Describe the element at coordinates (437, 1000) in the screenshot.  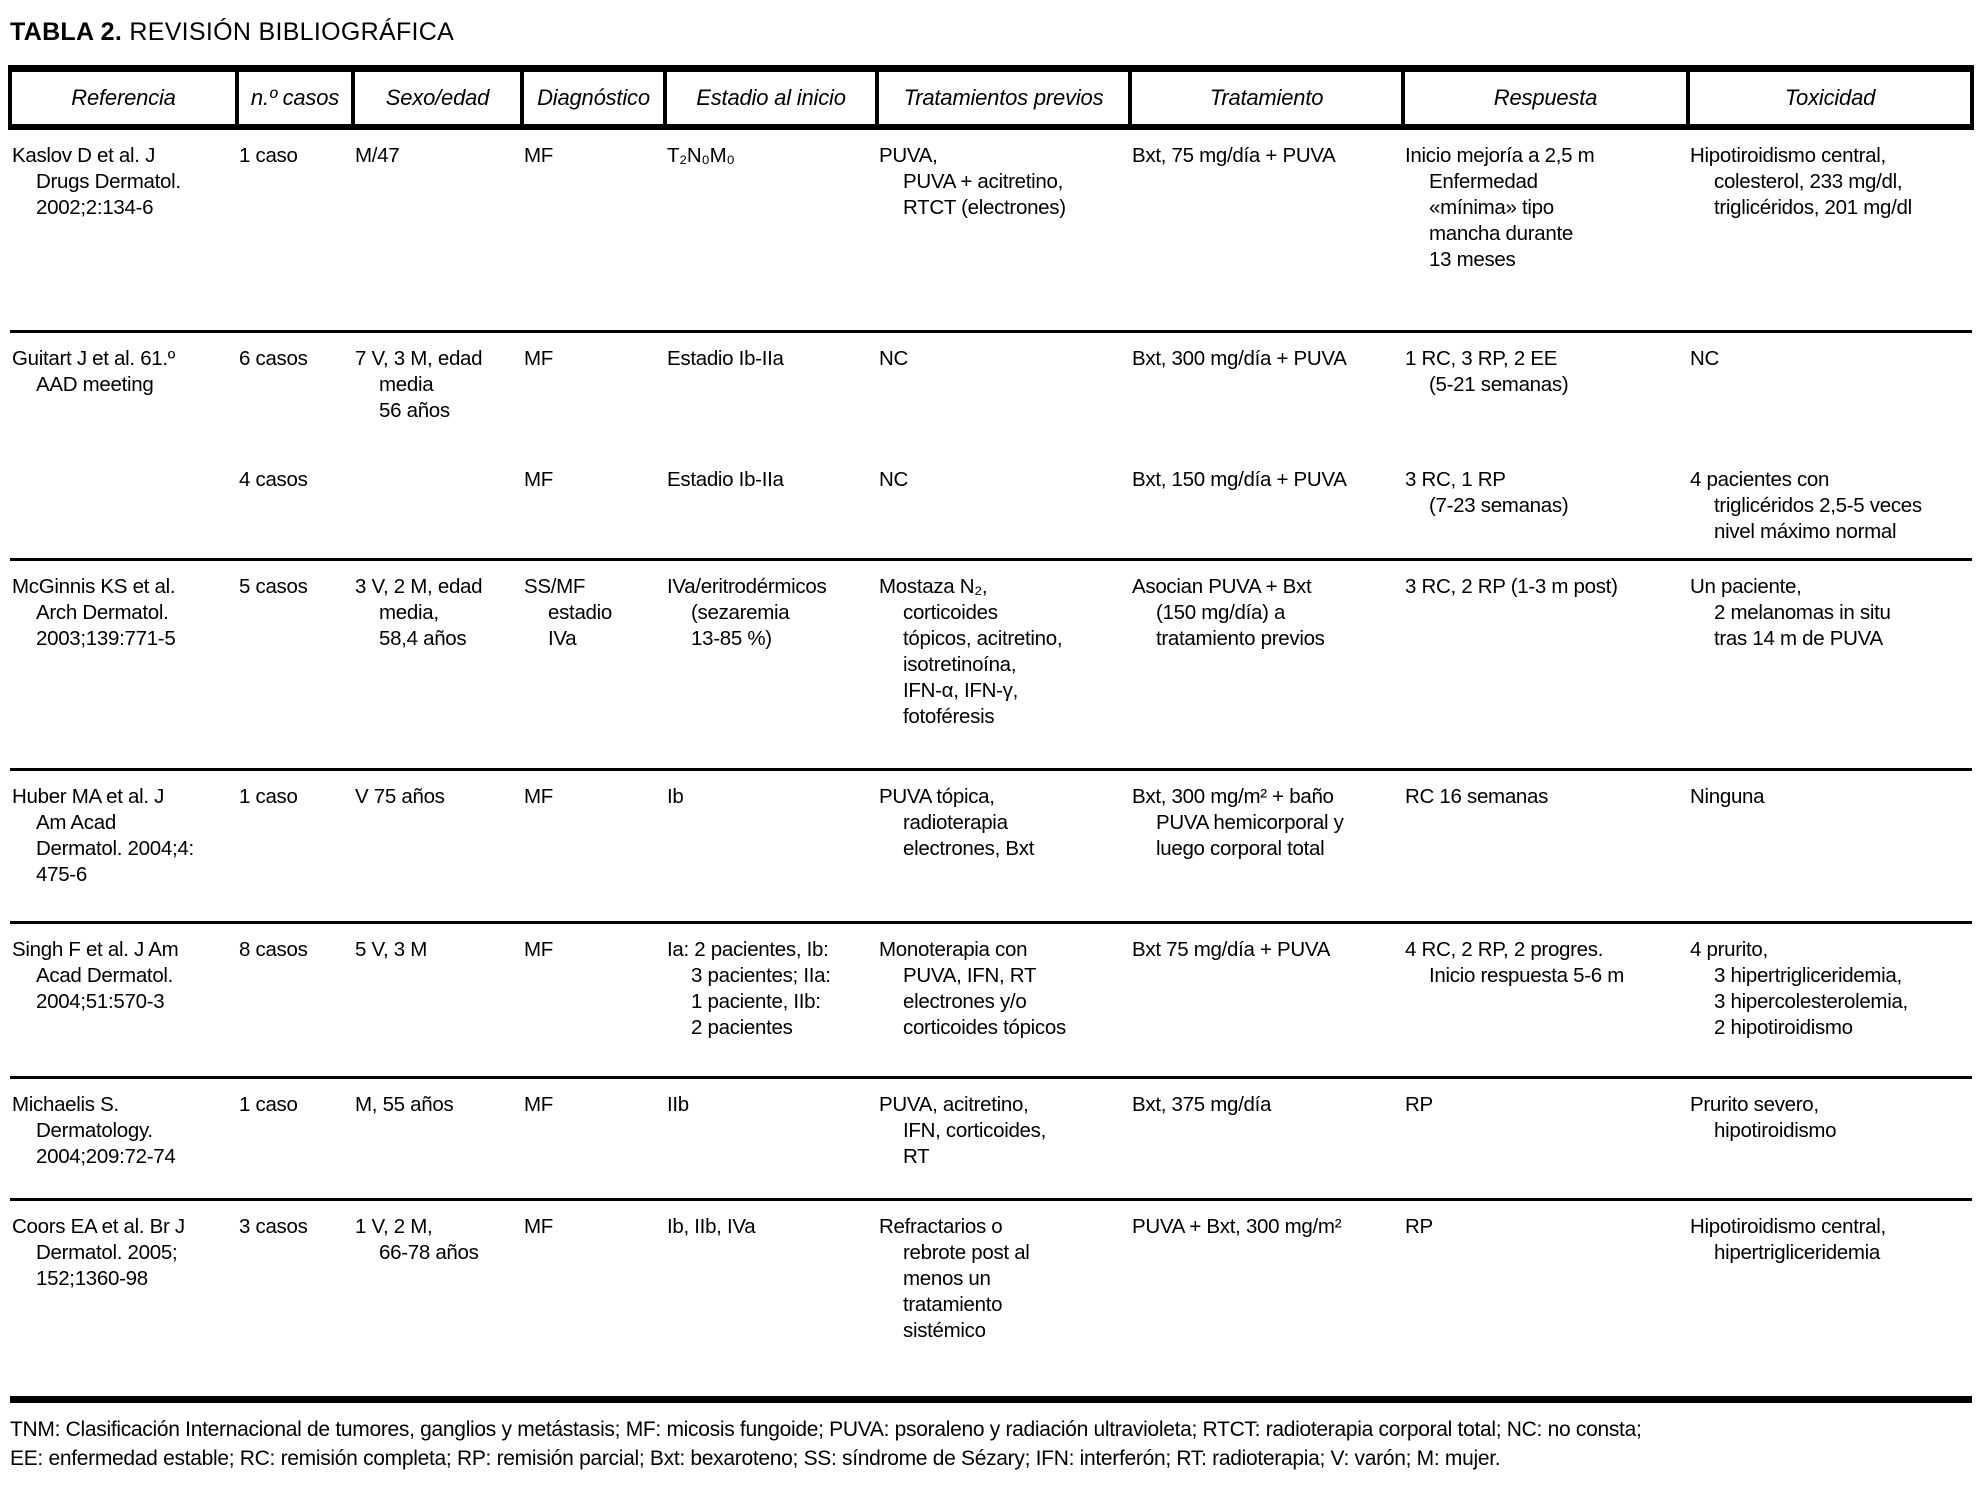
I see `cell-sexo-edad: 5 V, 3 M` at that location.